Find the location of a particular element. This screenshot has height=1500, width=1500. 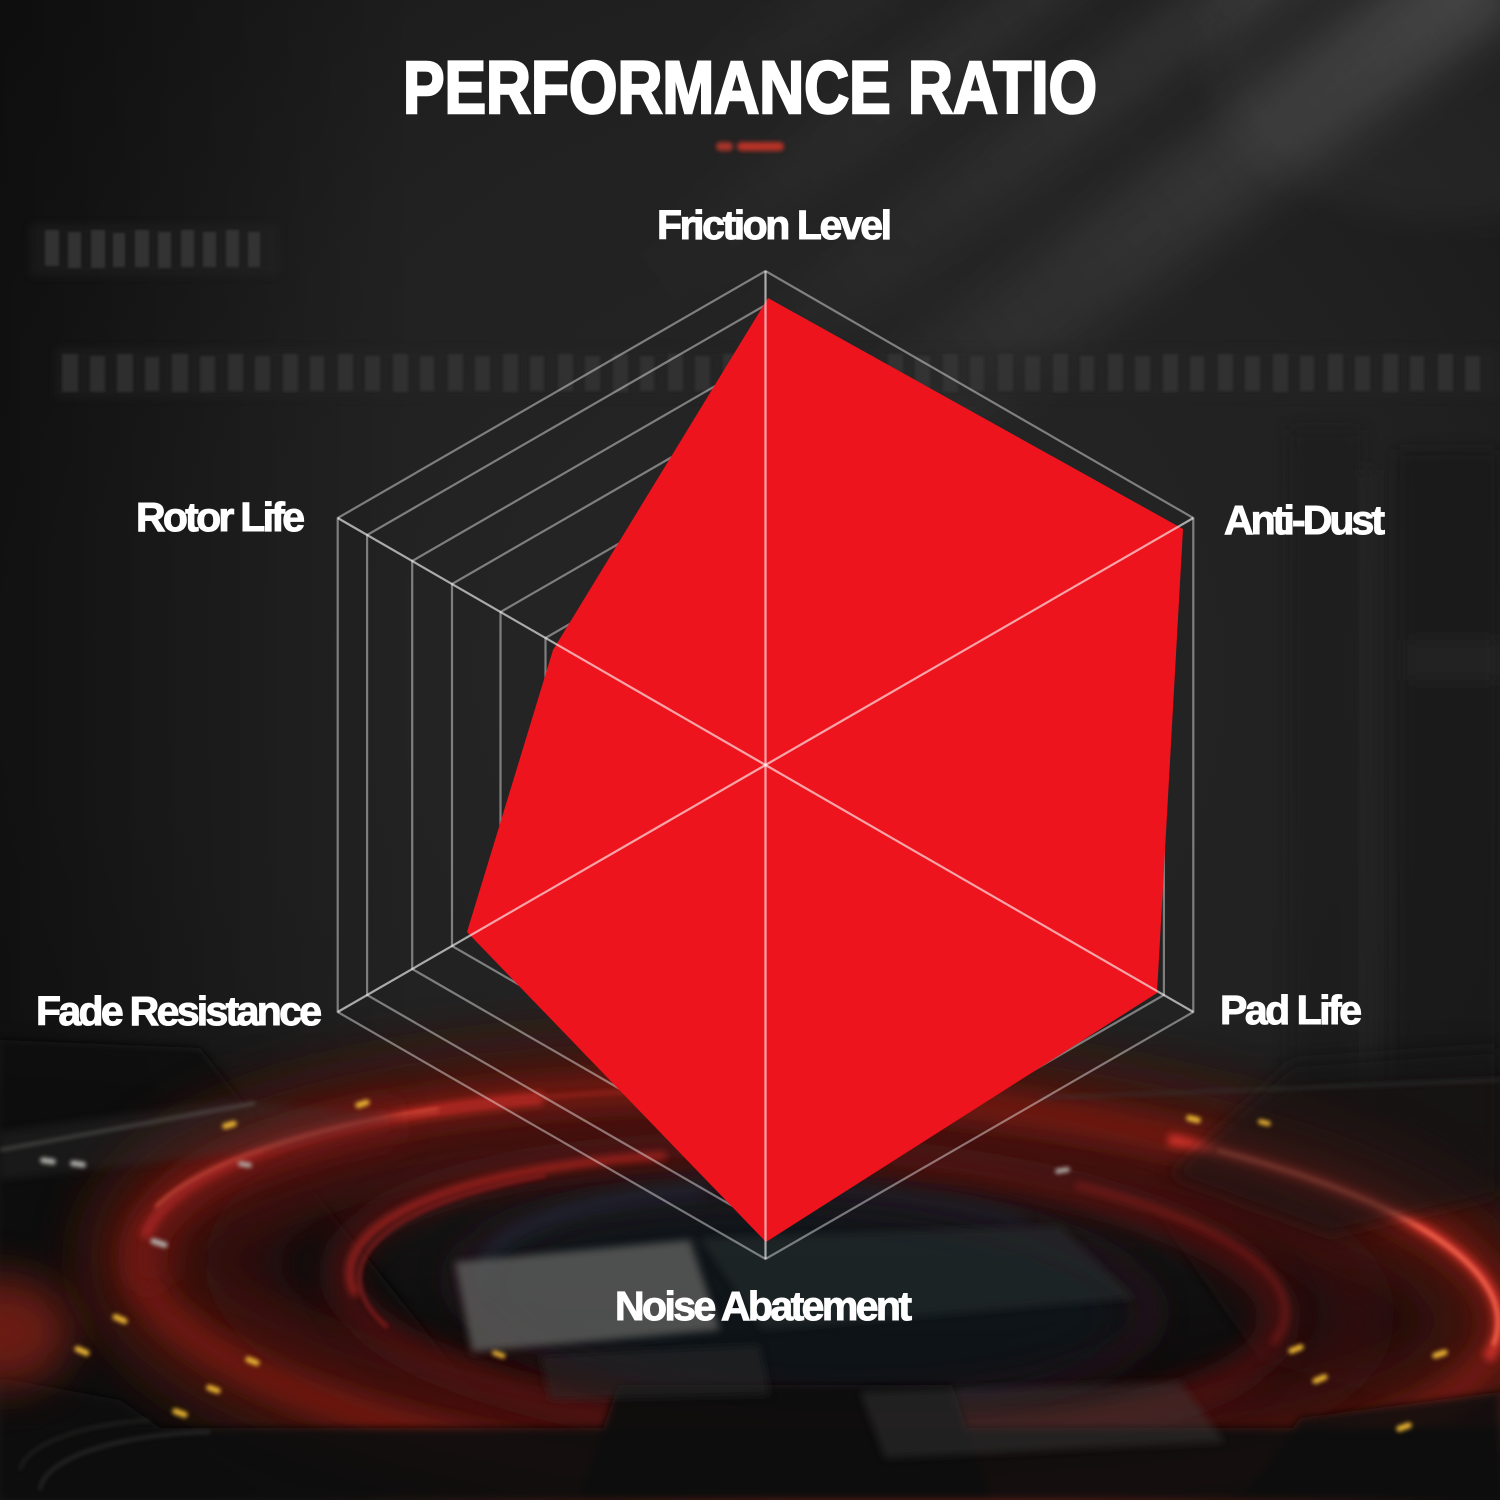

svg-text: Friction Level is located at coordinates (774, 225).